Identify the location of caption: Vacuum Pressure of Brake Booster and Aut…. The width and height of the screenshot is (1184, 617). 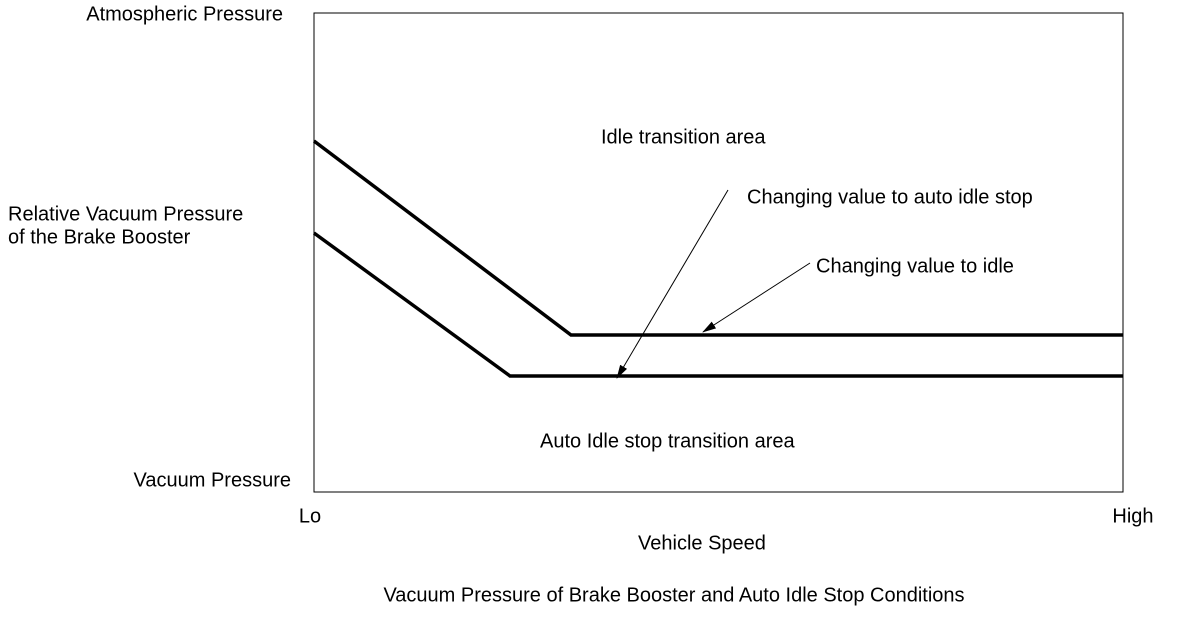
(673, 595).